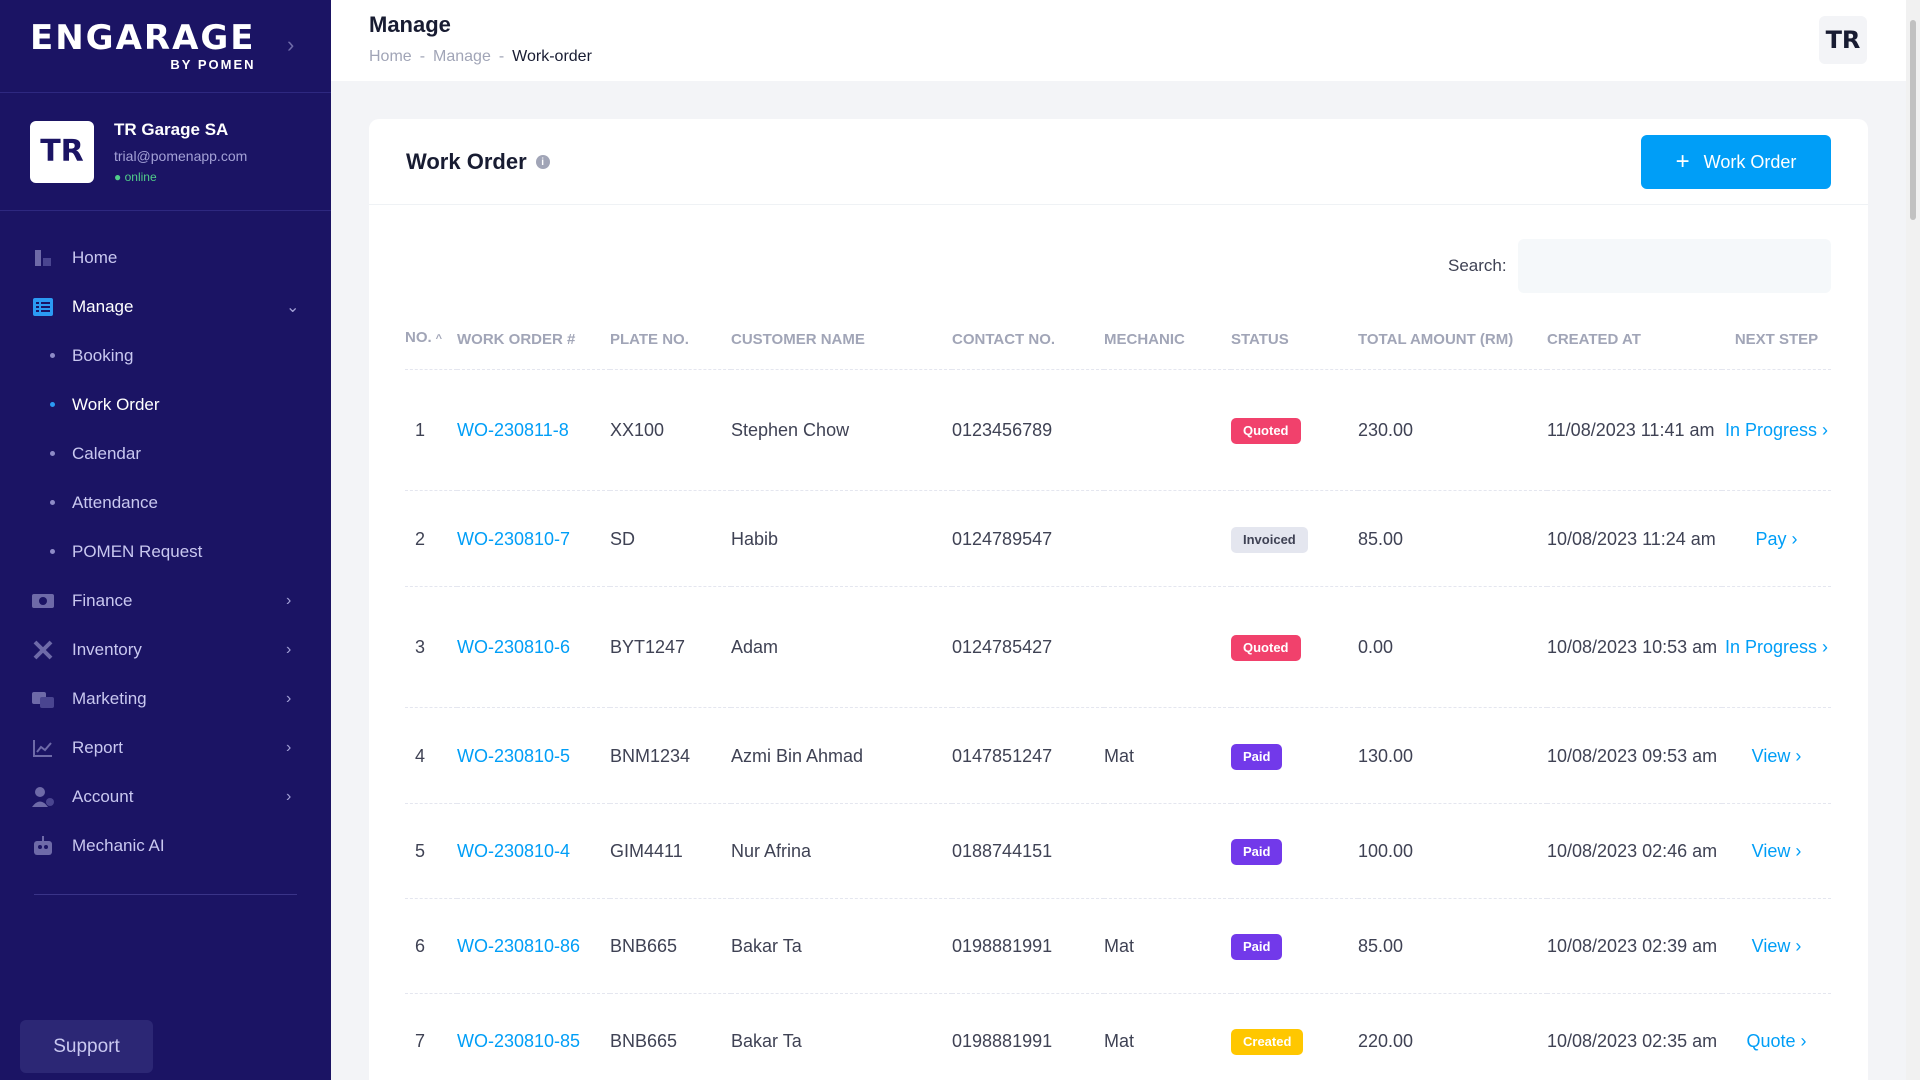 The width and height of the screenshot is (1920, 1080). What do you see at coordinates (1167, 946) in the screenshot?
I see `cell-mechanic: Mat` at bounding box center [1167, 946].